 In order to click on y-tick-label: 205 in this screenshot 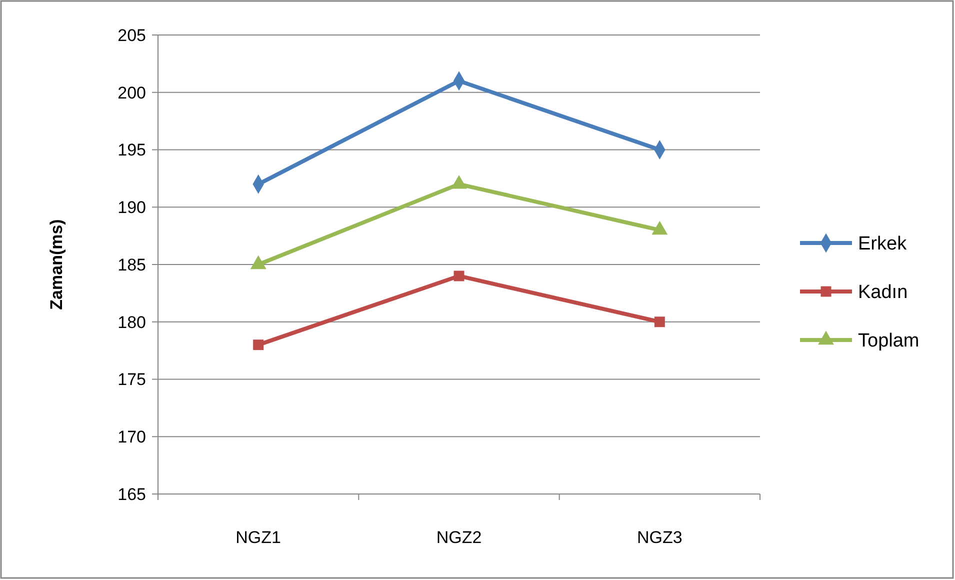, I will do `click(132, 35)`.